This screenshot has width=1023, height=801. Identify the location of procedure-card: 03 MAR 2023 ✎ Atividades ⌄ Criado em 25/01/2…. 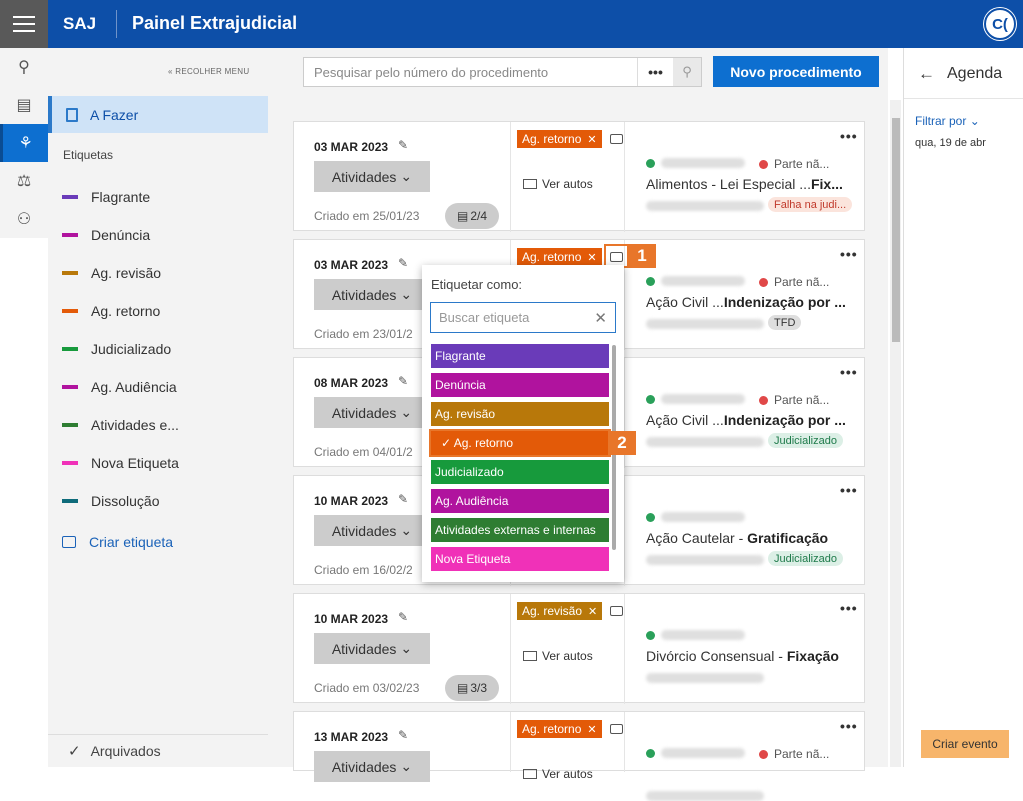
(579, 176).